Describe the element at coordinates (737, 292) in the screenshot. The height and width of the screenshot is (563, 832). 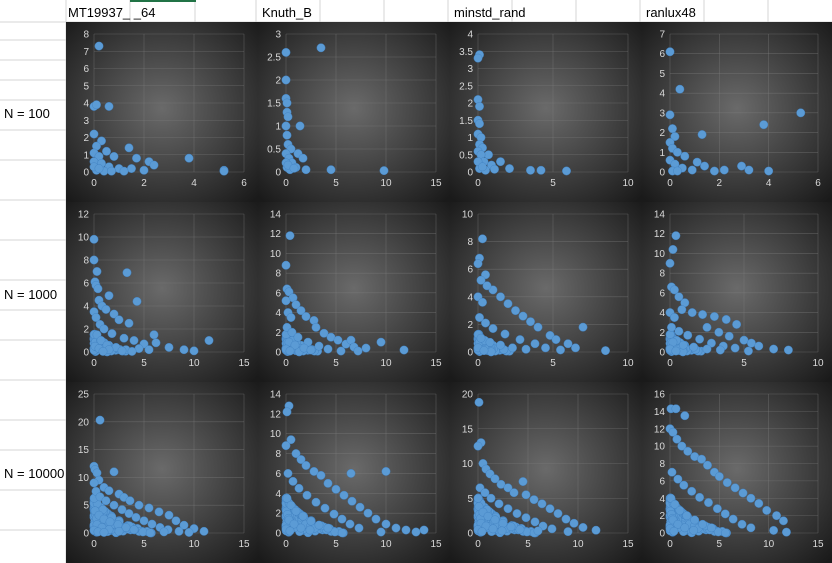
I see `chart-n1000-ranlux48: 0 5 10 0 2 4 6 8 10 12 14` at that location.